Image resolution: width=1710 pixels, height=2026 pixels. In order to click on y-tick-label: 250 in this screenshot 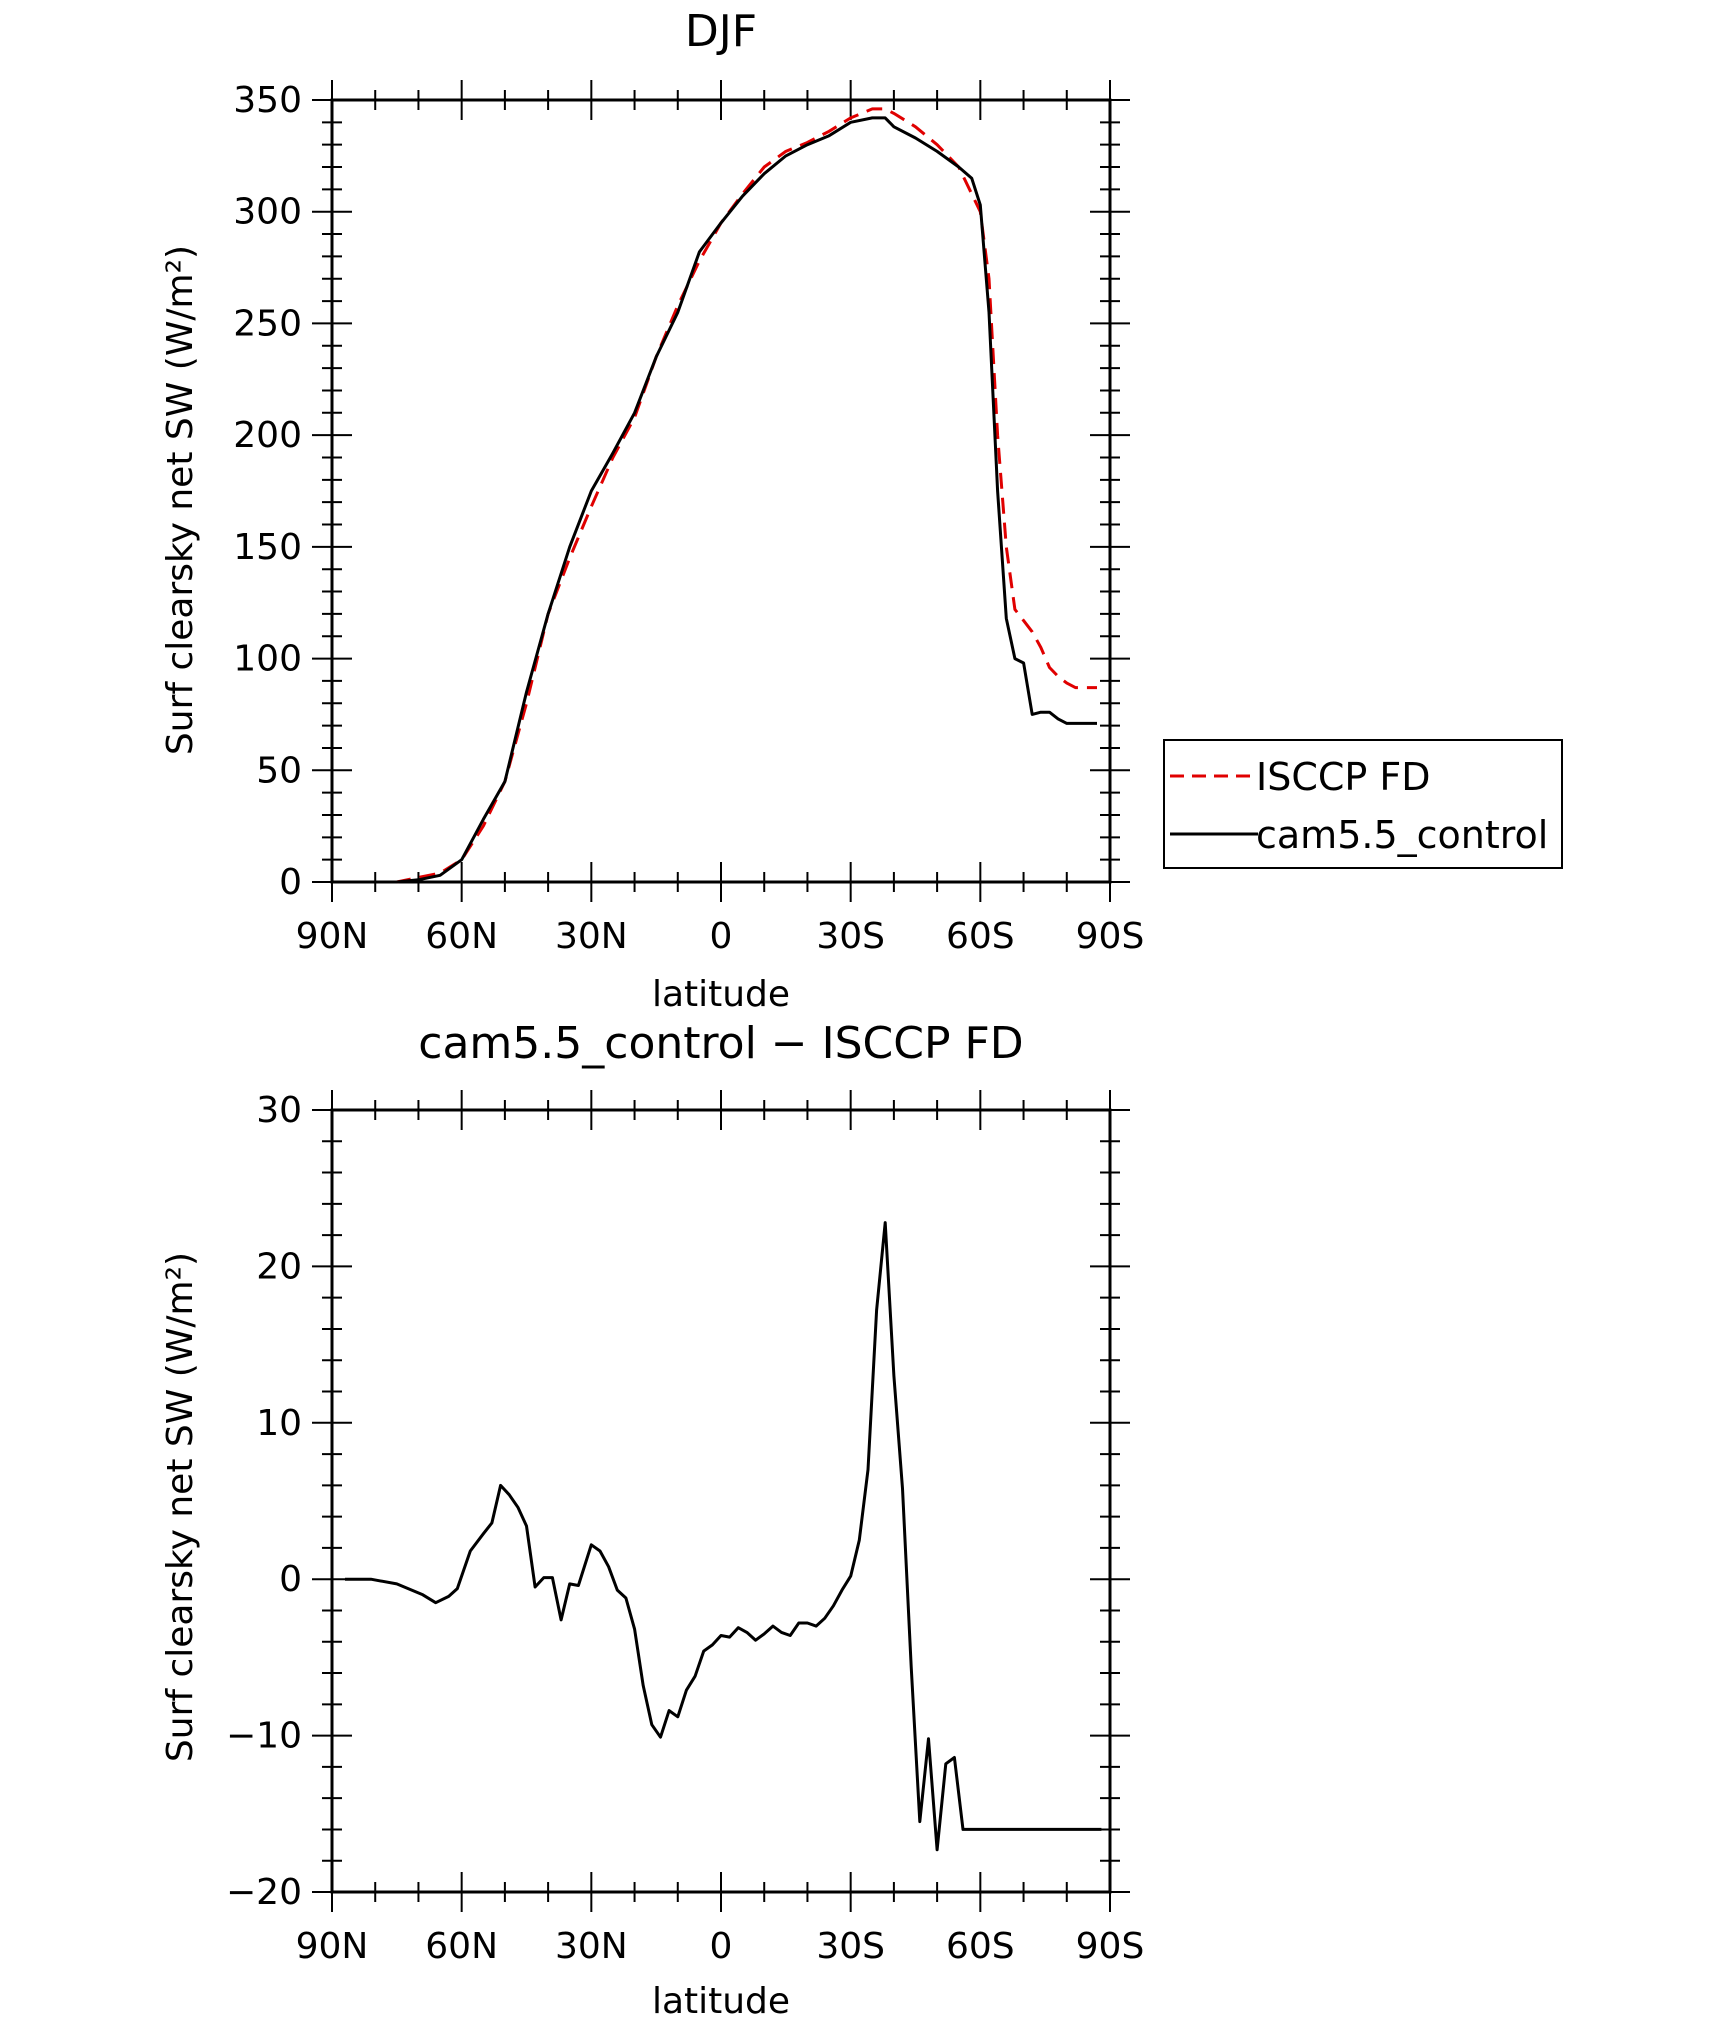, I will do `click(267, 323)`.